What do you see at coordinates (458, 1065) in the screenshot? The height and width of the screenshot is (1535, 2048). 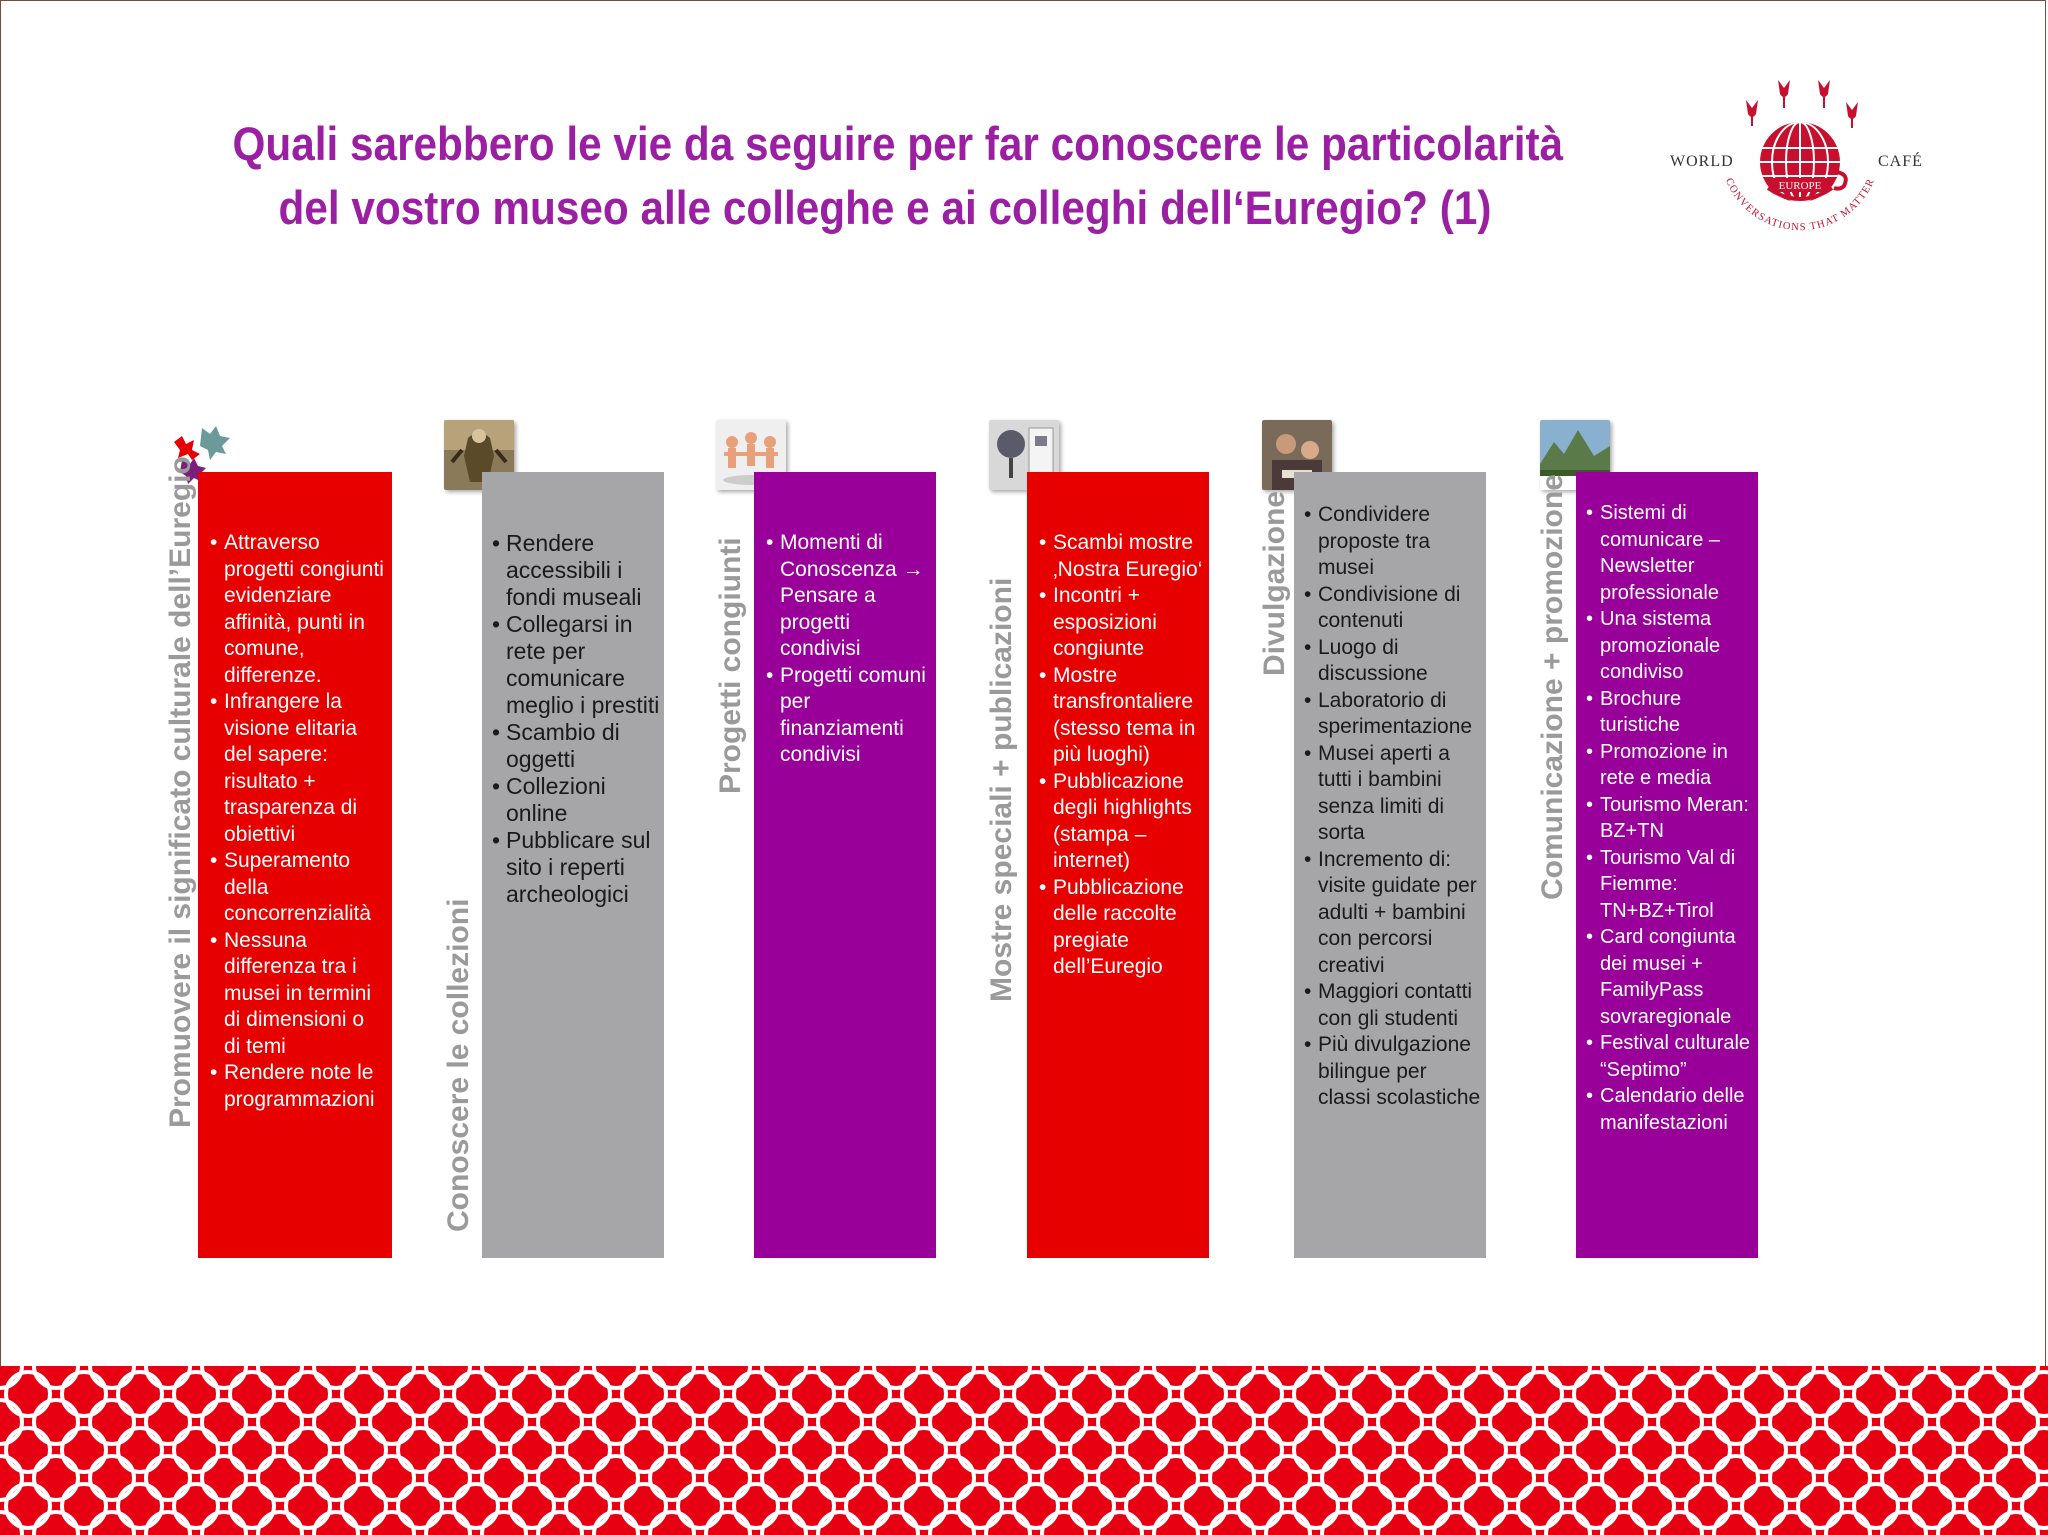 I see `column-label: Conoscere le collezioni` at bounding box center [458, 1065].